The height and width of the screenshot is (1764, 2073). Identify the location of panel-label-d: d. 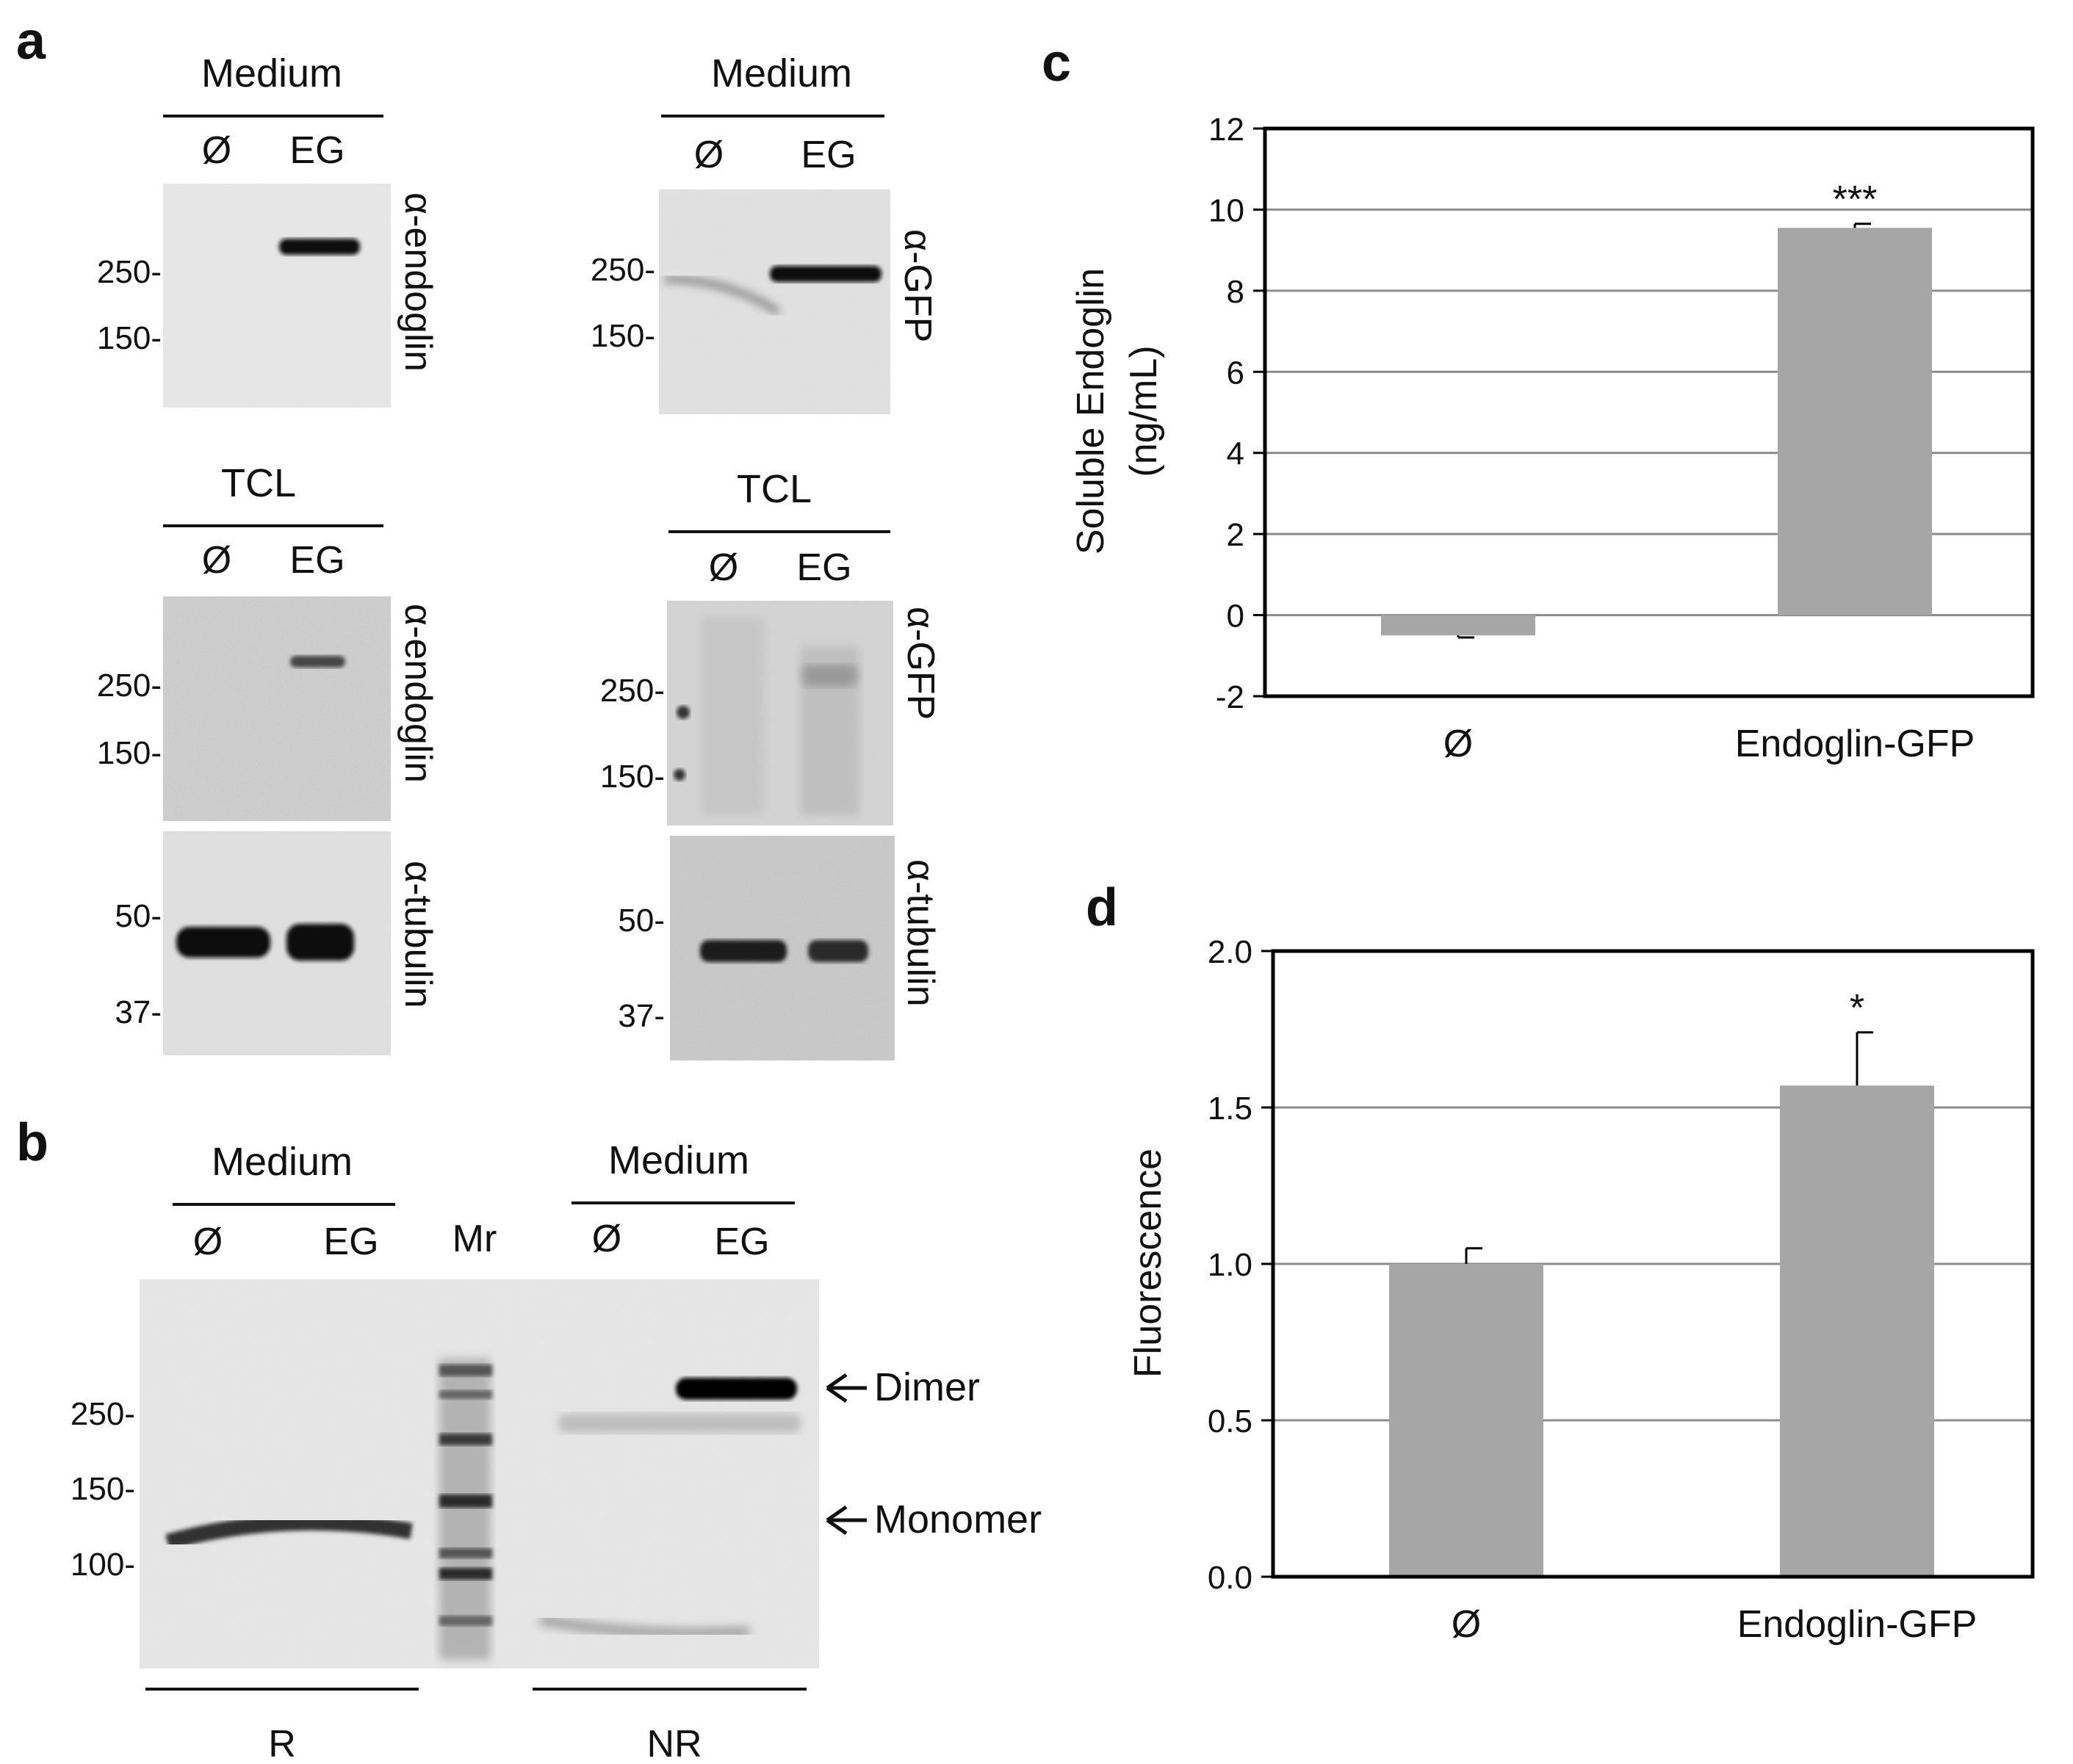
(1102, 907).